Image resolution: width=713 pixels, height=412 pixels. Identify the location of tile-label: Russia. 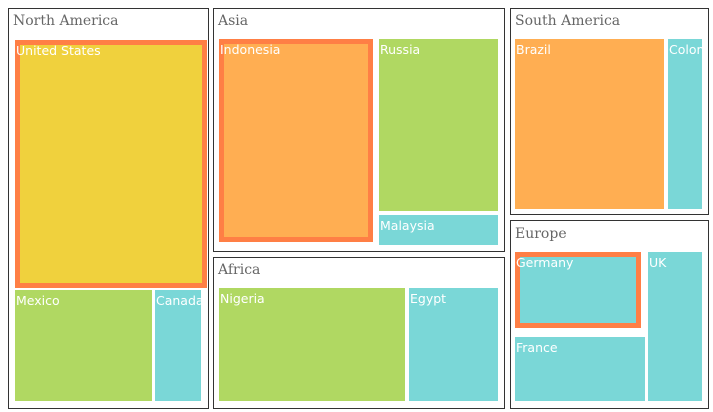
(400, 49).